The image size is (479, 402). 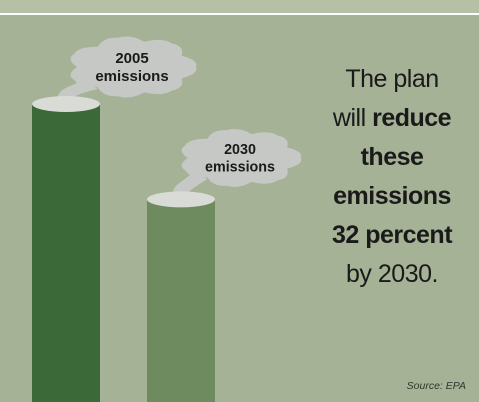 What do you see at coordinates (181, 300) in the screenshot?
I see `bar-2030` at bounding box center [181, 300].